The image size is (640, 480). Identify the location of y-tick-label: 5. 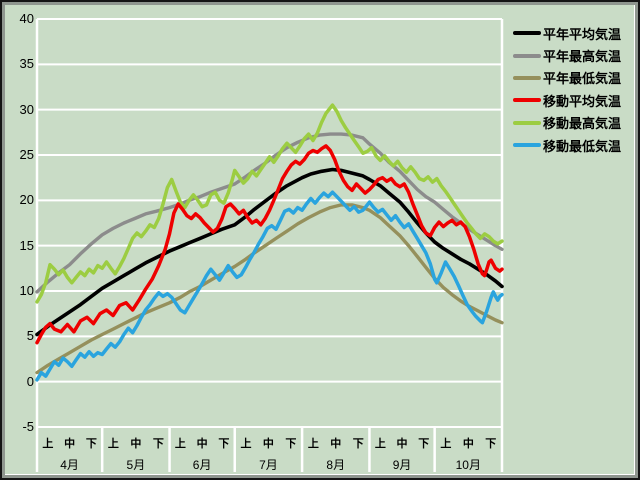
(30, 336).